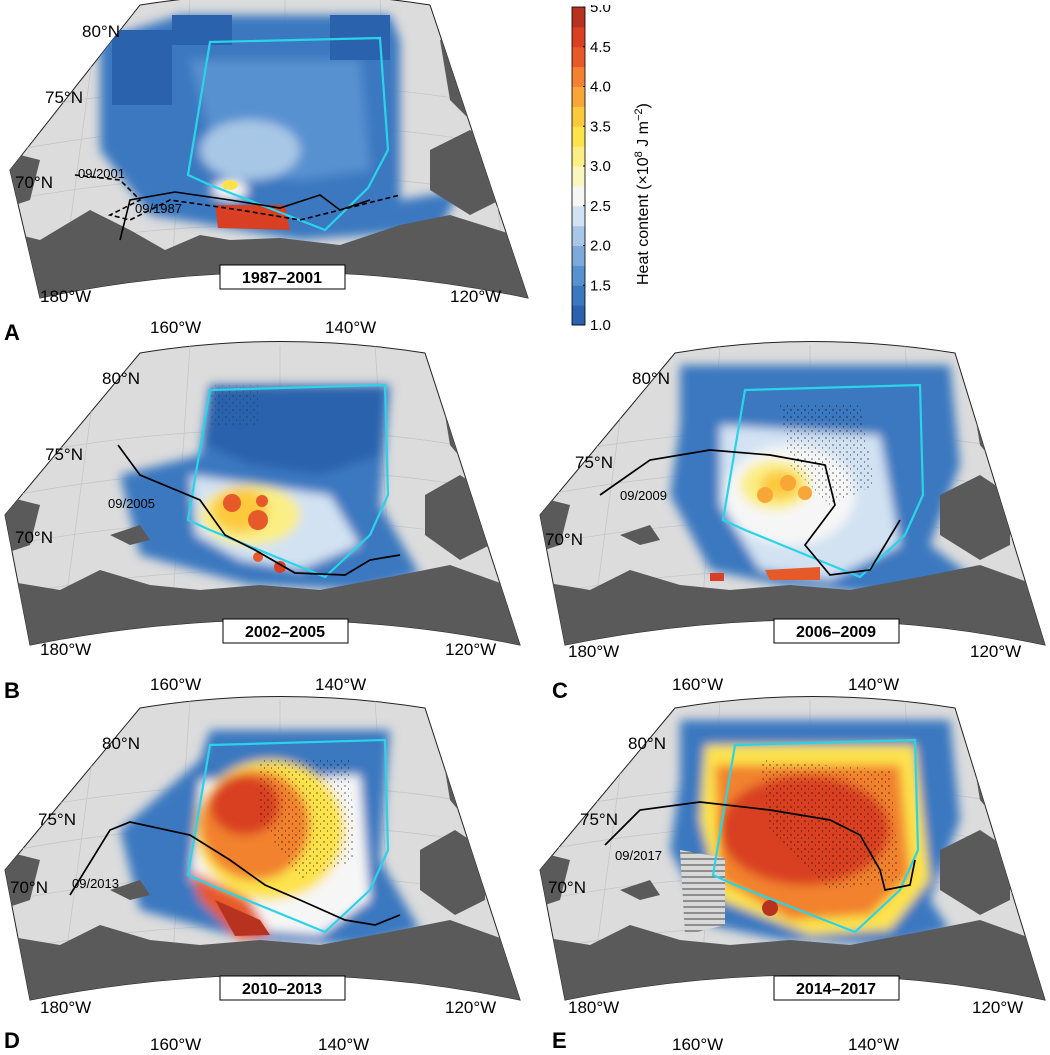 The width and height of the screenshot is (1050, 1055). Describe the element at coordinates (643, 495) in the screenshot. I see `ice-edge-label: 09/2009` at that location.